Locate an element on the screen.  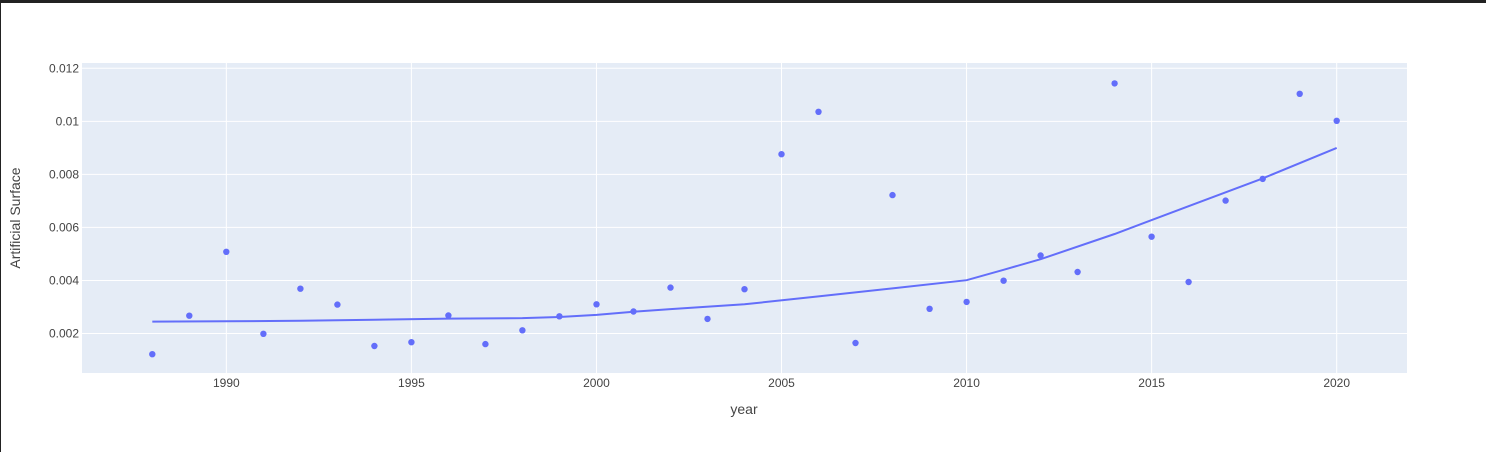
y-tick-label: 0.004 is located at coordinates (64, 280).